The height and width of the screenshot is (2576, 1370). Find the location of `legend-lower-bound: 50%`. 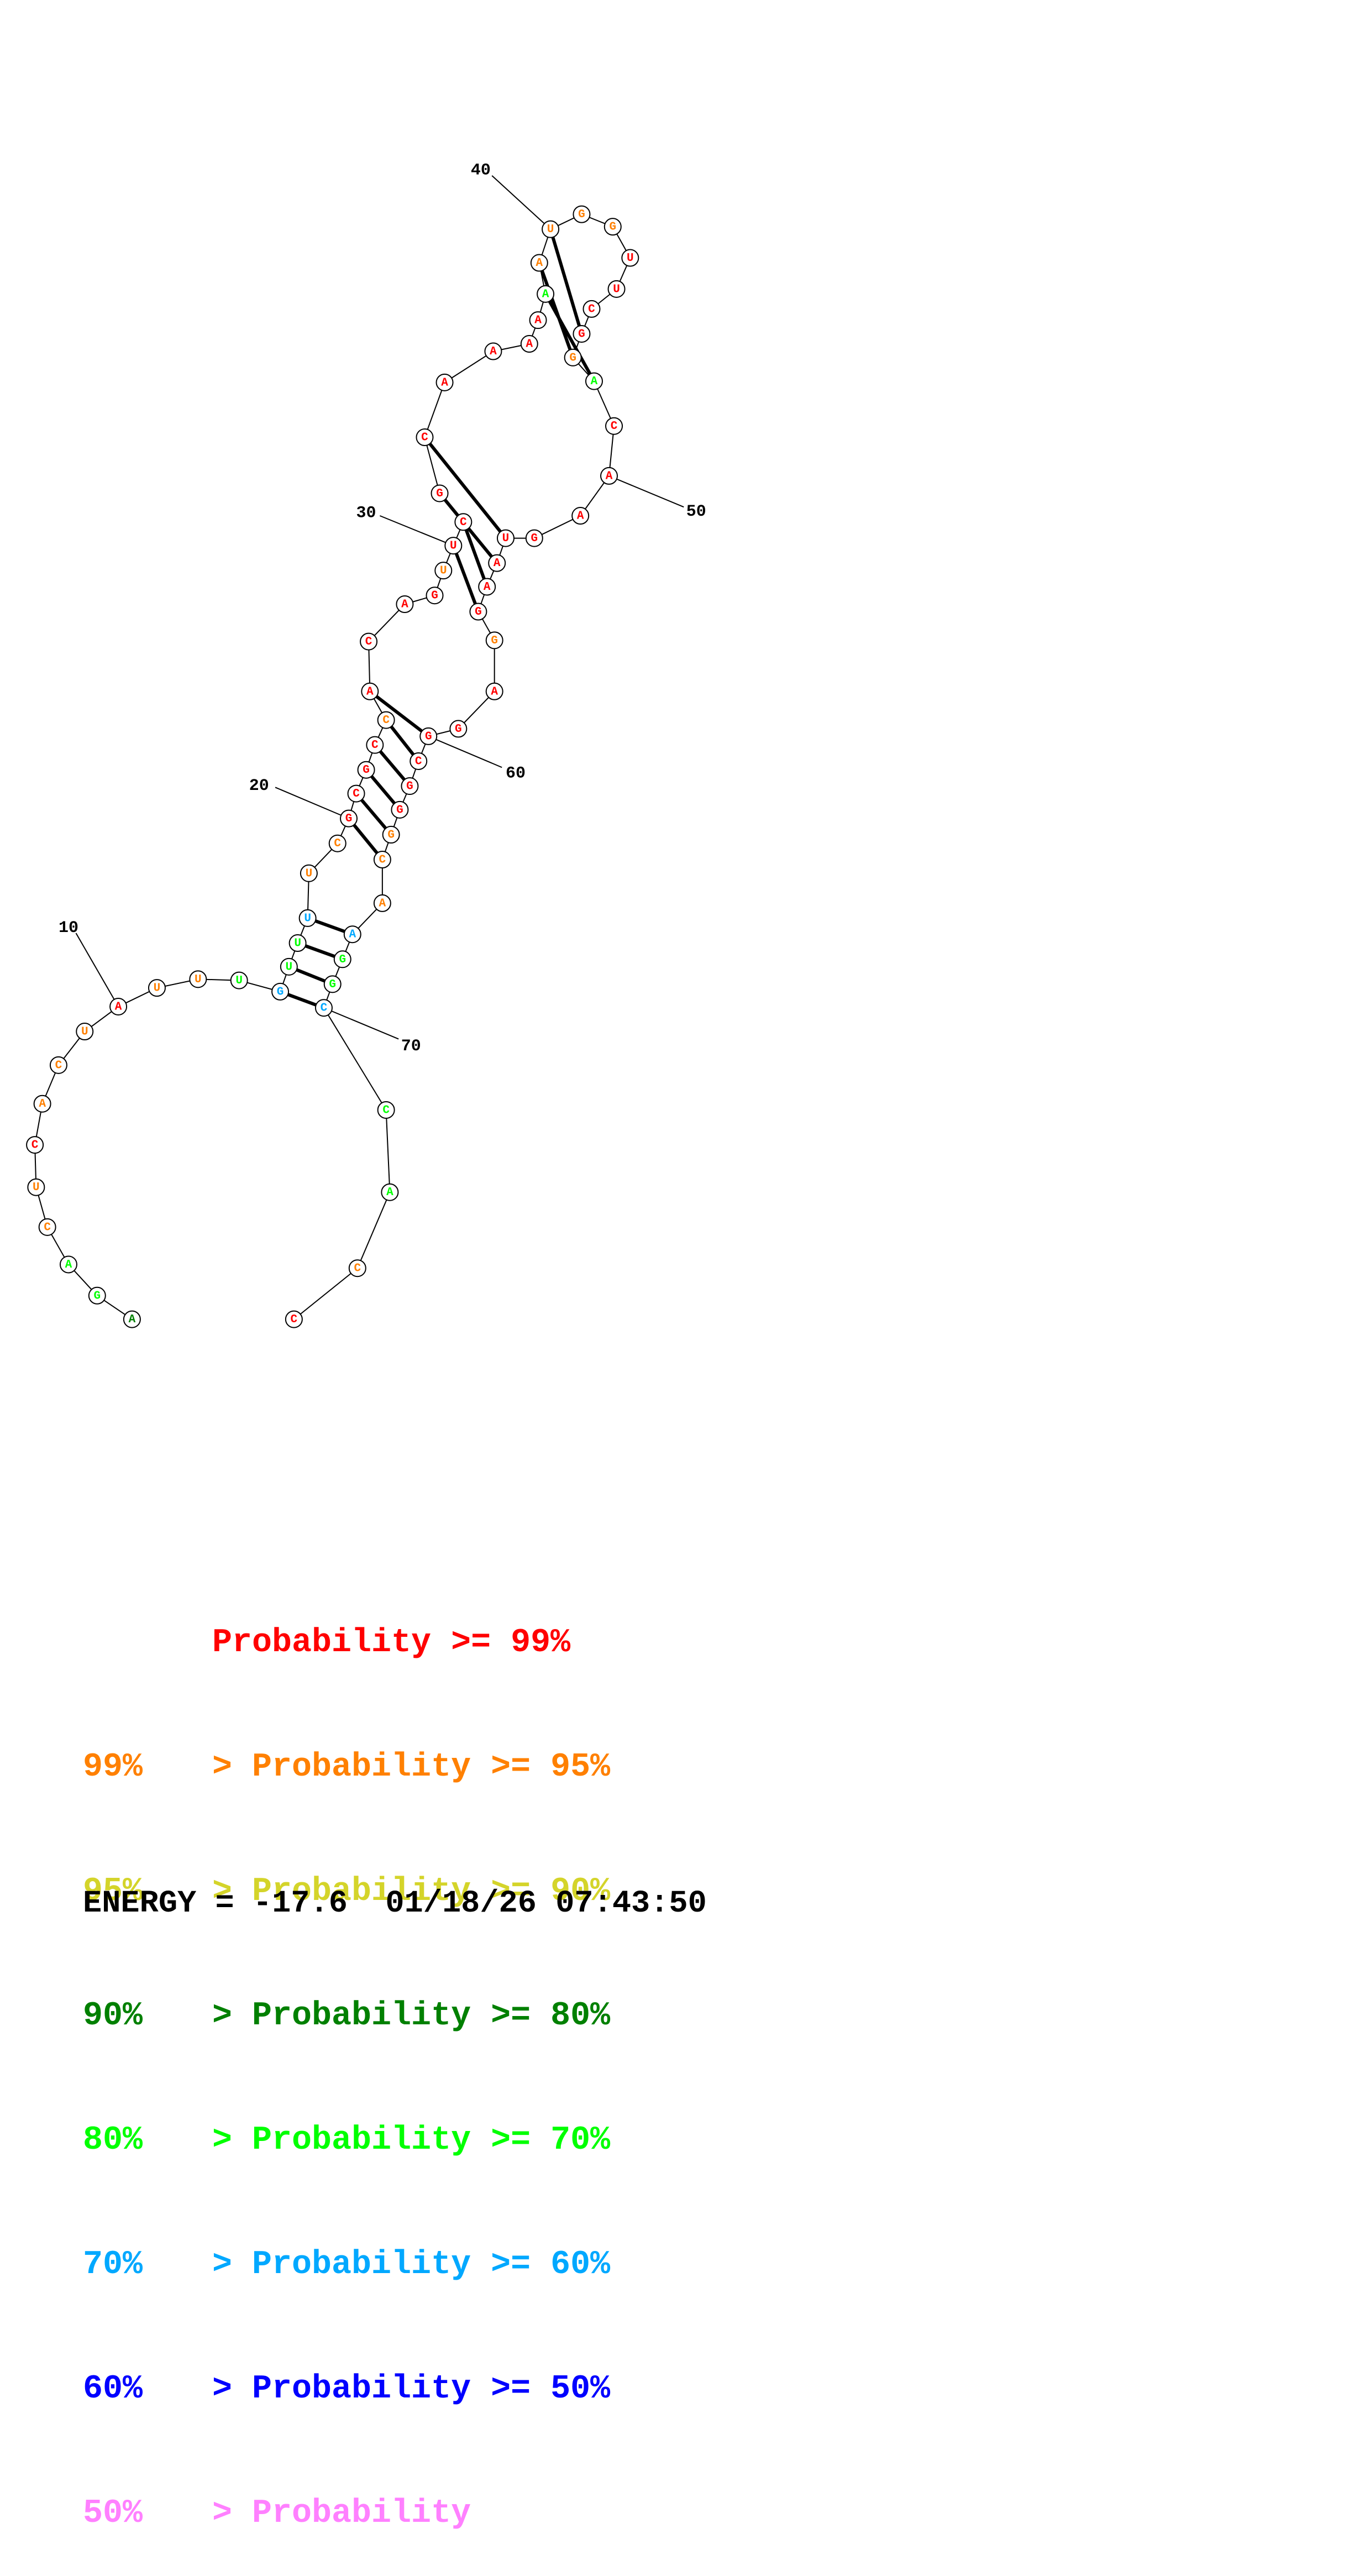

legend-lower-bound: 50% is located at coordinates (113, 2513).